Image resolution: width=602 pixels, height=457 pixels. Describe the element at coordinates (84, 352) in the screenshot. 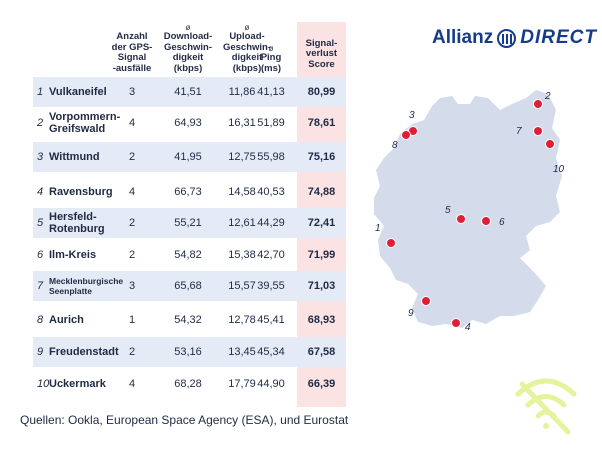

I see `district-name: Freudenstadt` at that location.